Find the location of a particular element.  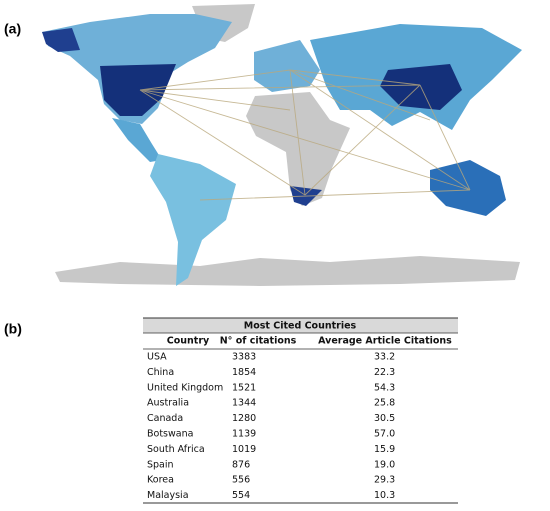

table-cell: 1854 is located at coordinates (244, 372).